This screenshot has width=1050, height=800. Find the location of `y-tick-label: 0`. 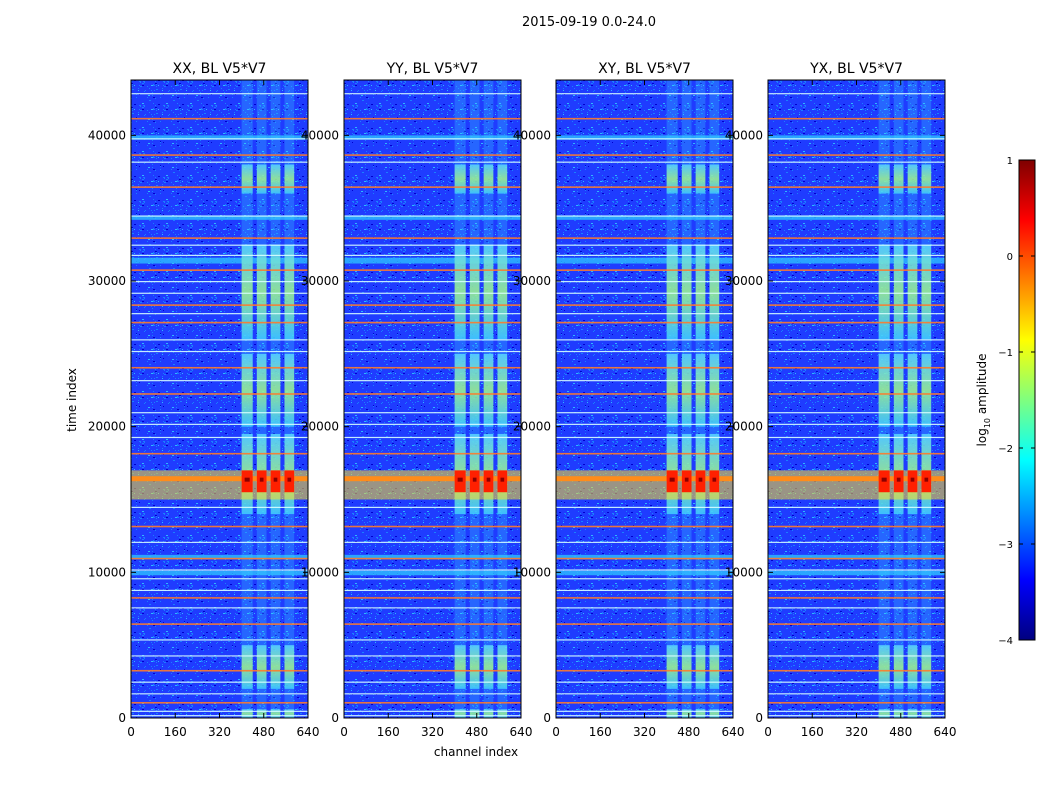

y-tick-label: 0 is located at coordinates (335, 718).